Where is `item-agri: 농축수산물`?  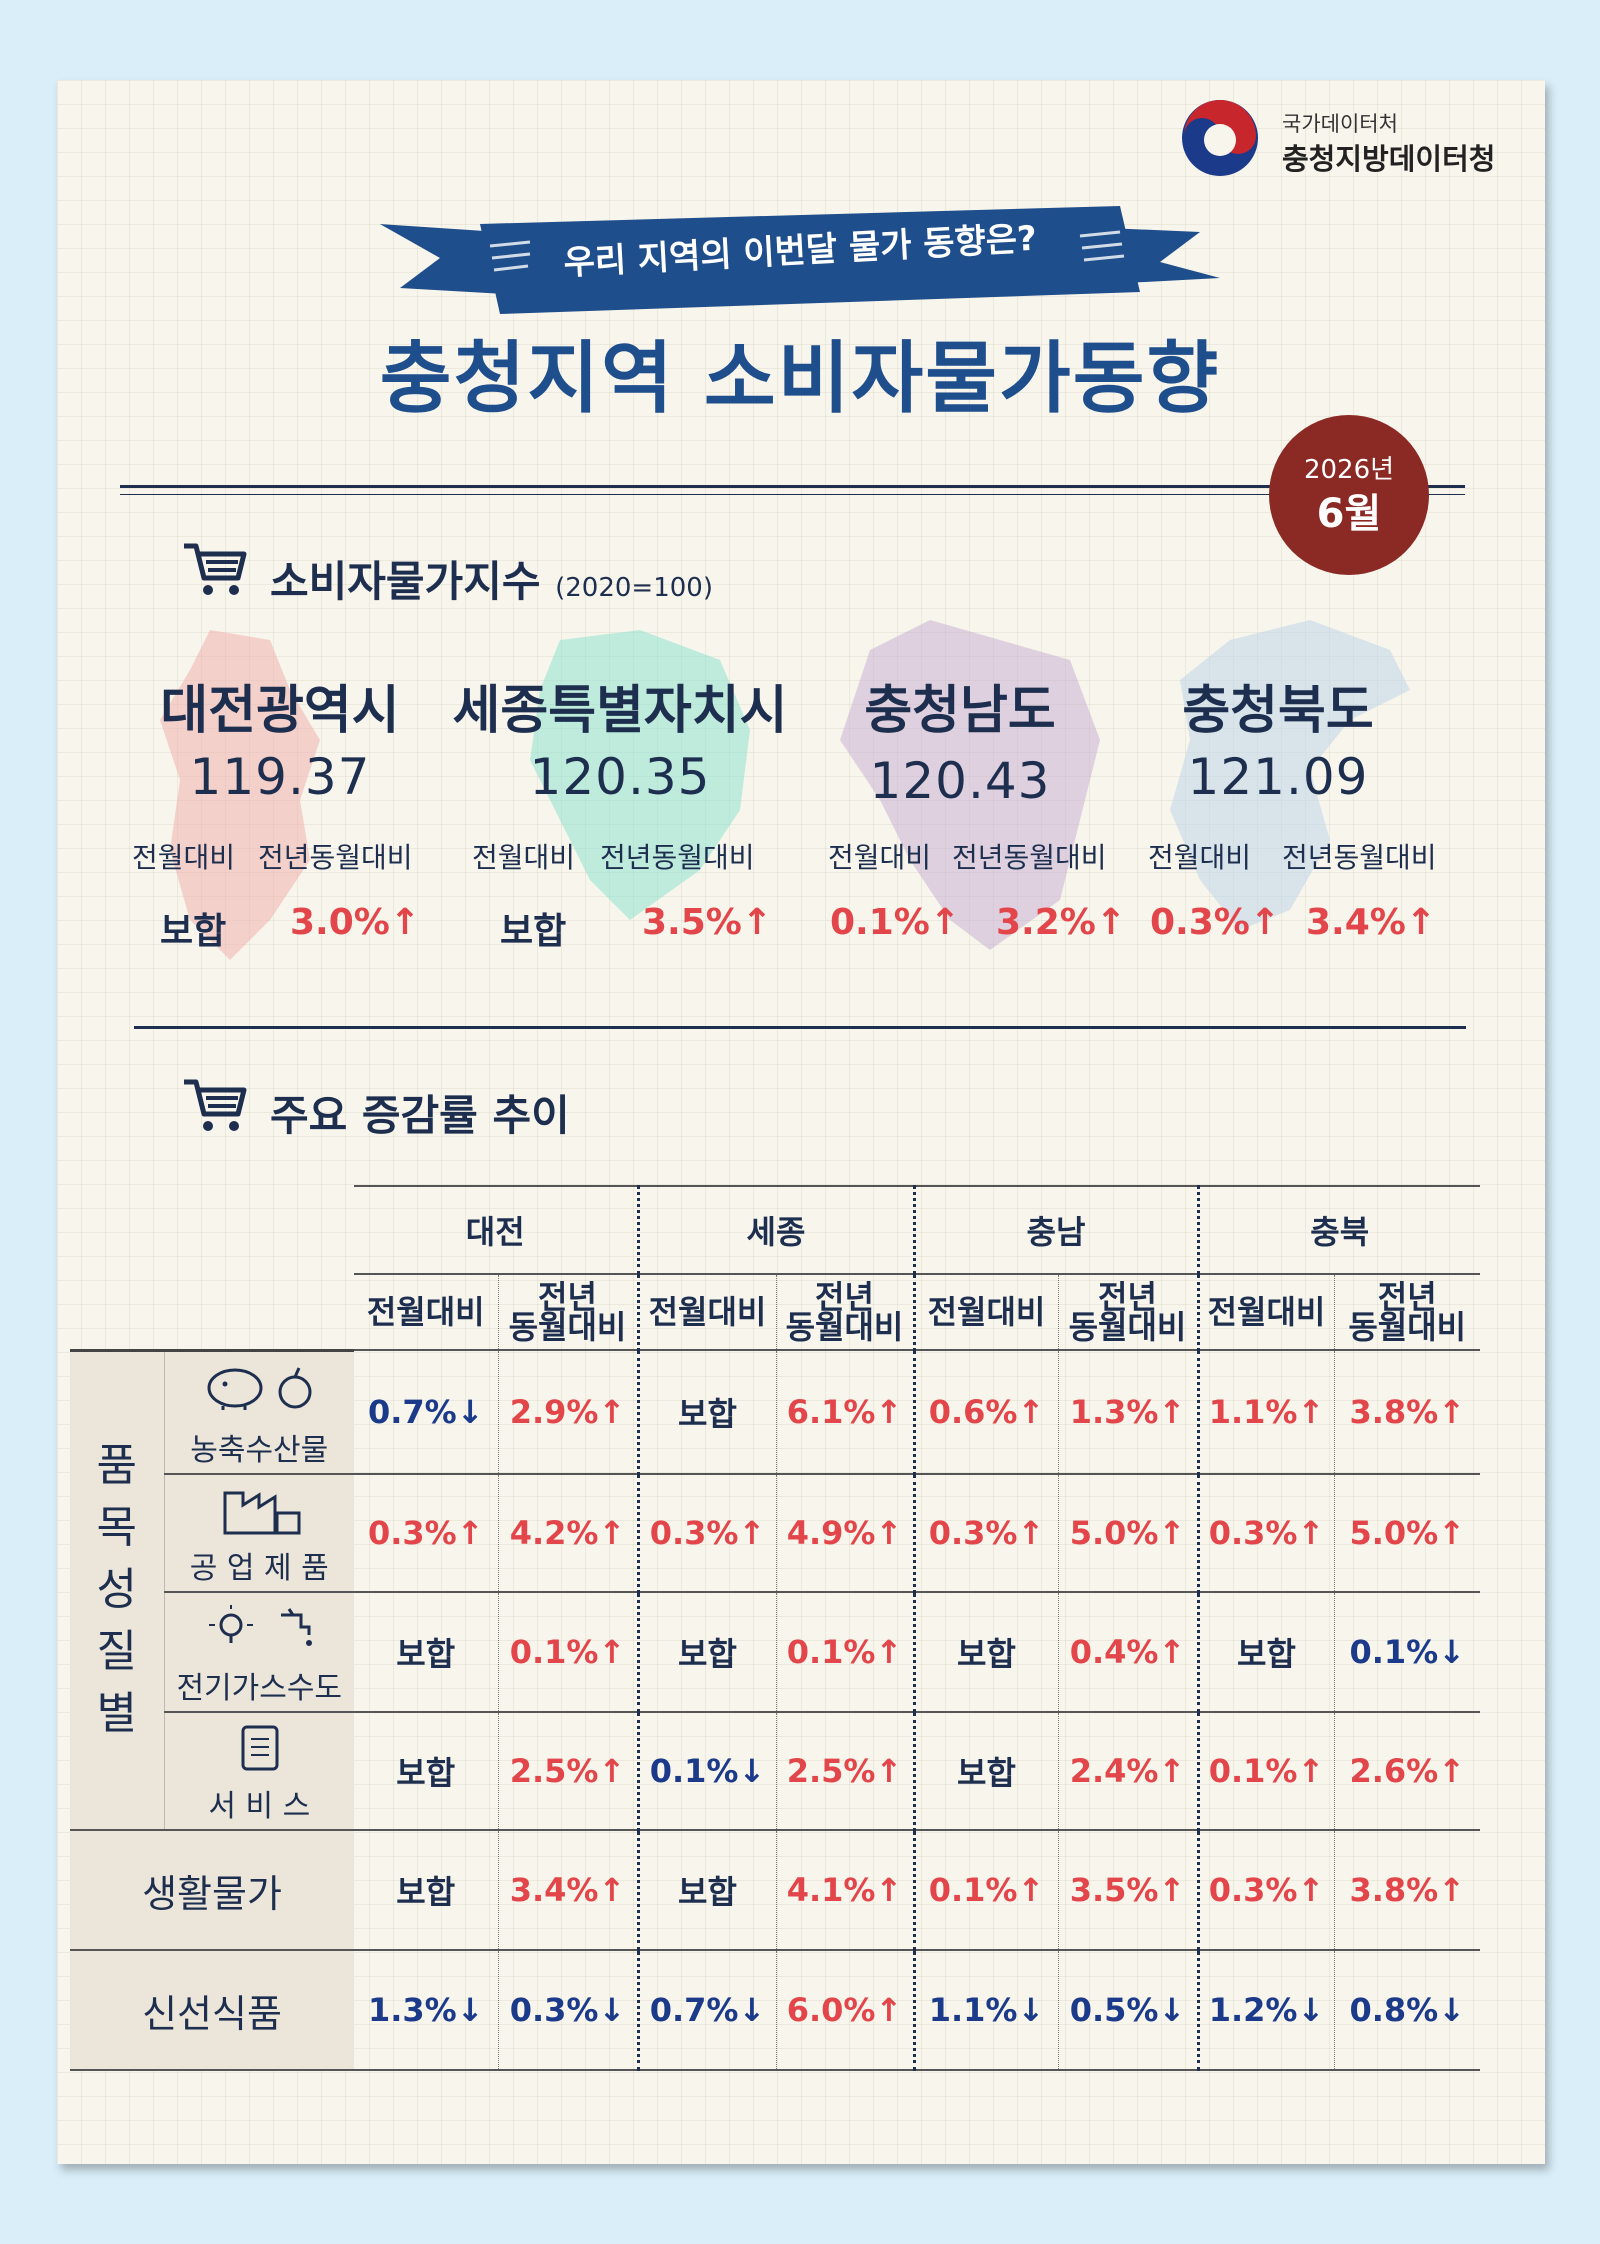 item-agri: 농축수산물 is located at coordinates (258, 1412).